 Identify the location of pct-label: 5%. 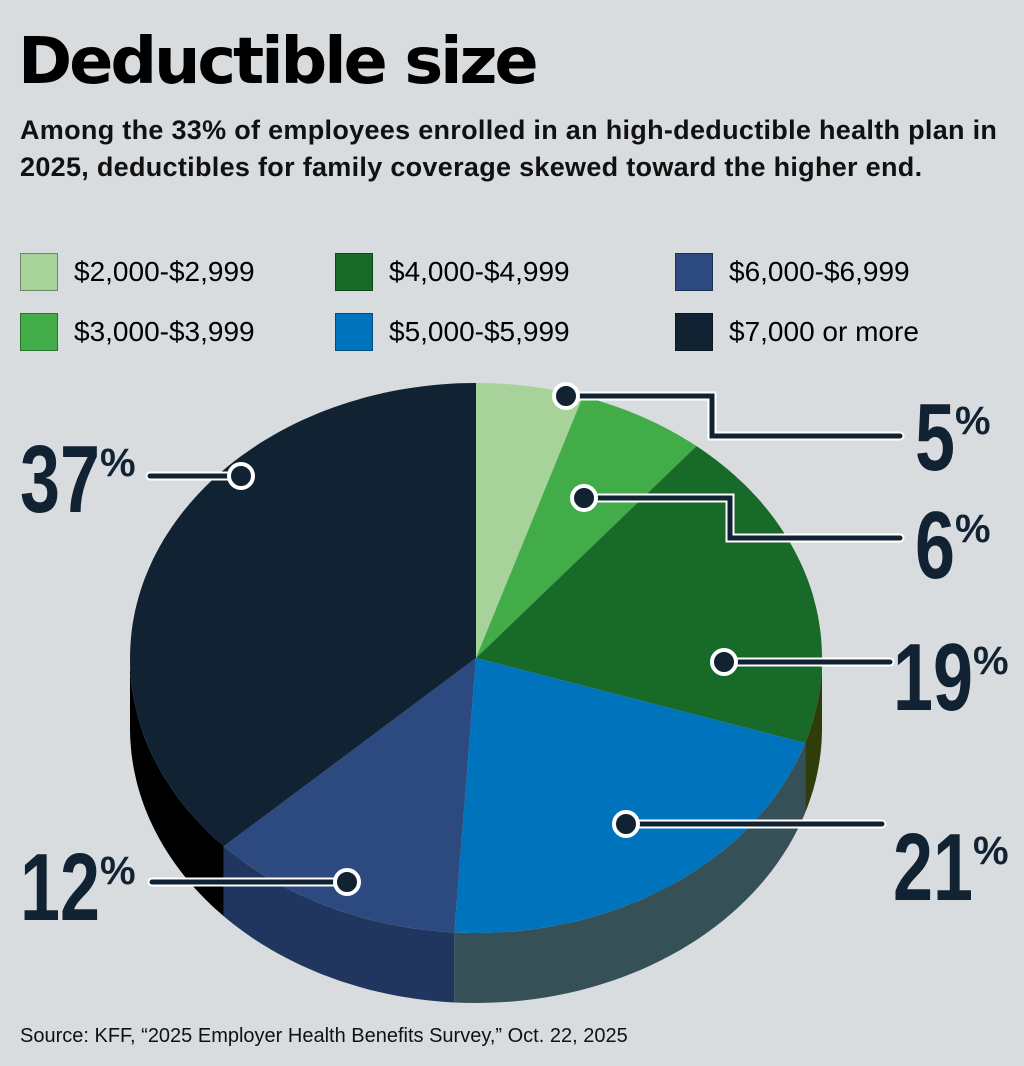
(953, 437).